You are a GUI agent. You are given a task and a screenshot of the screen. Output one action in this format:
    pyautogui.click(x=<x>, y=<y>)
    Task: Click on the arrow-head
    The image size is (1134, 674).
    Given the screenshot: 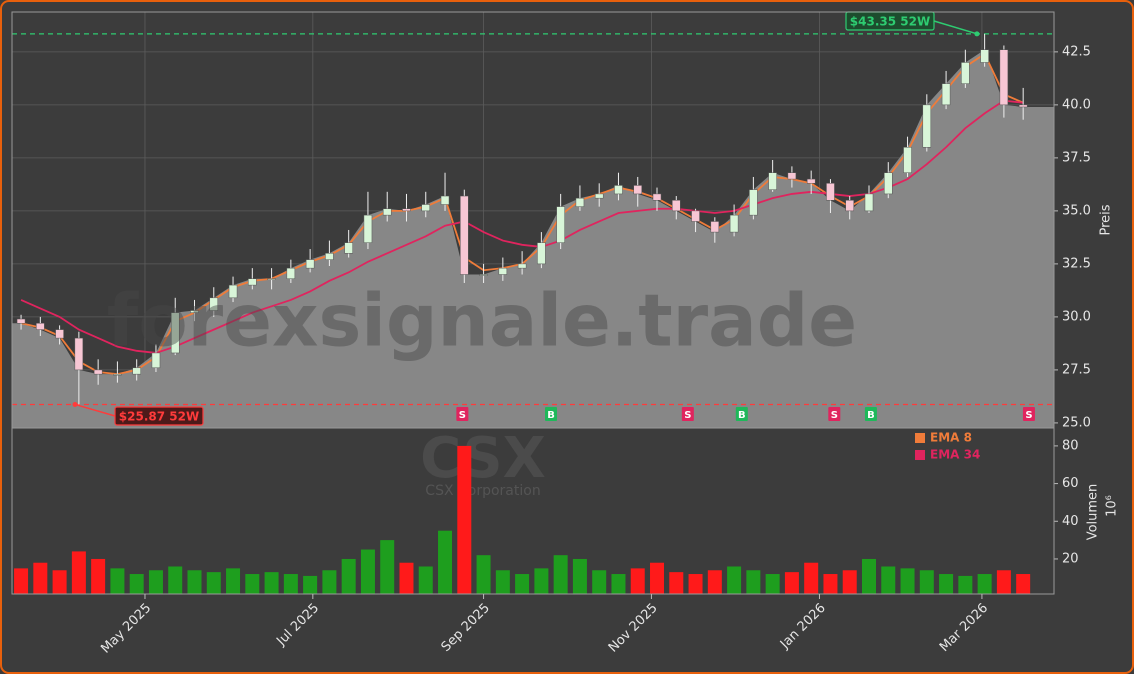 What is the action you would take?
    pyautogui.click(x=977, y=34)
    